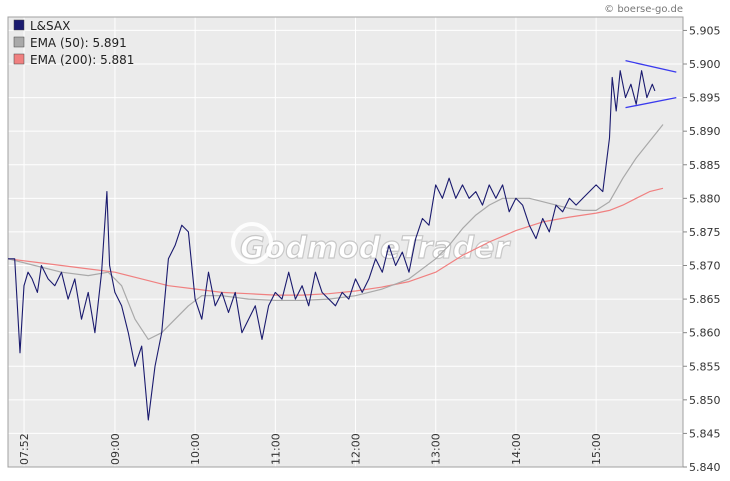 The width and height of the screenshot is (730, 481). What do you see at coordinates (375, 248) in the screenshot?
I see `watermark: GodmodeTrader` at bounding box center [375, 248].